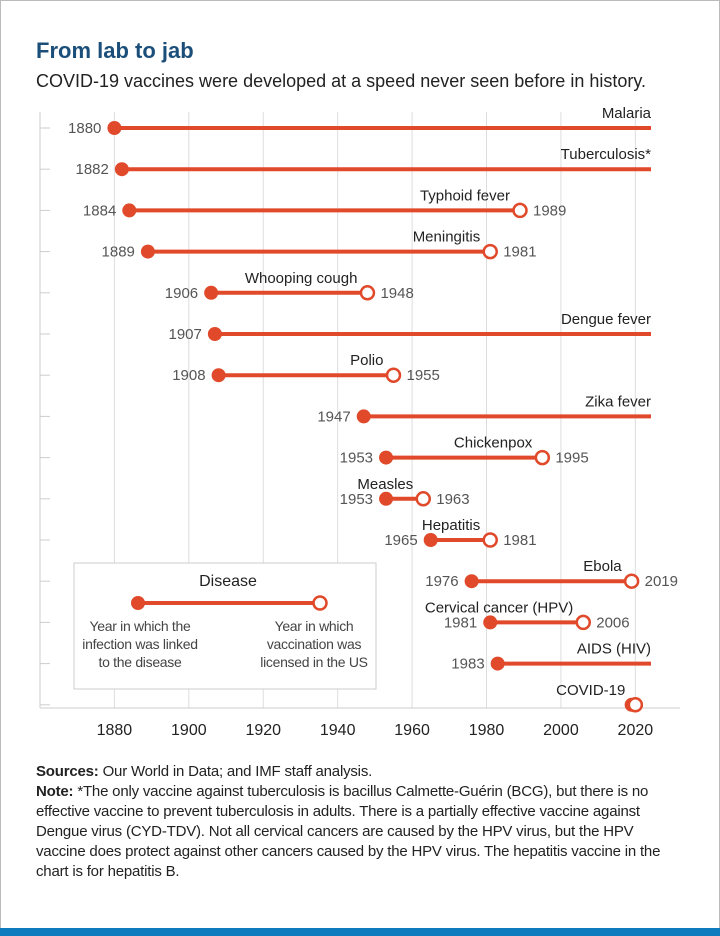 The width and height of the screenshot is (720, 936). What do you see at coordinates (138, 603) in the screenshot?
I see `legend-start-dot` at bounding box center [138, 603].